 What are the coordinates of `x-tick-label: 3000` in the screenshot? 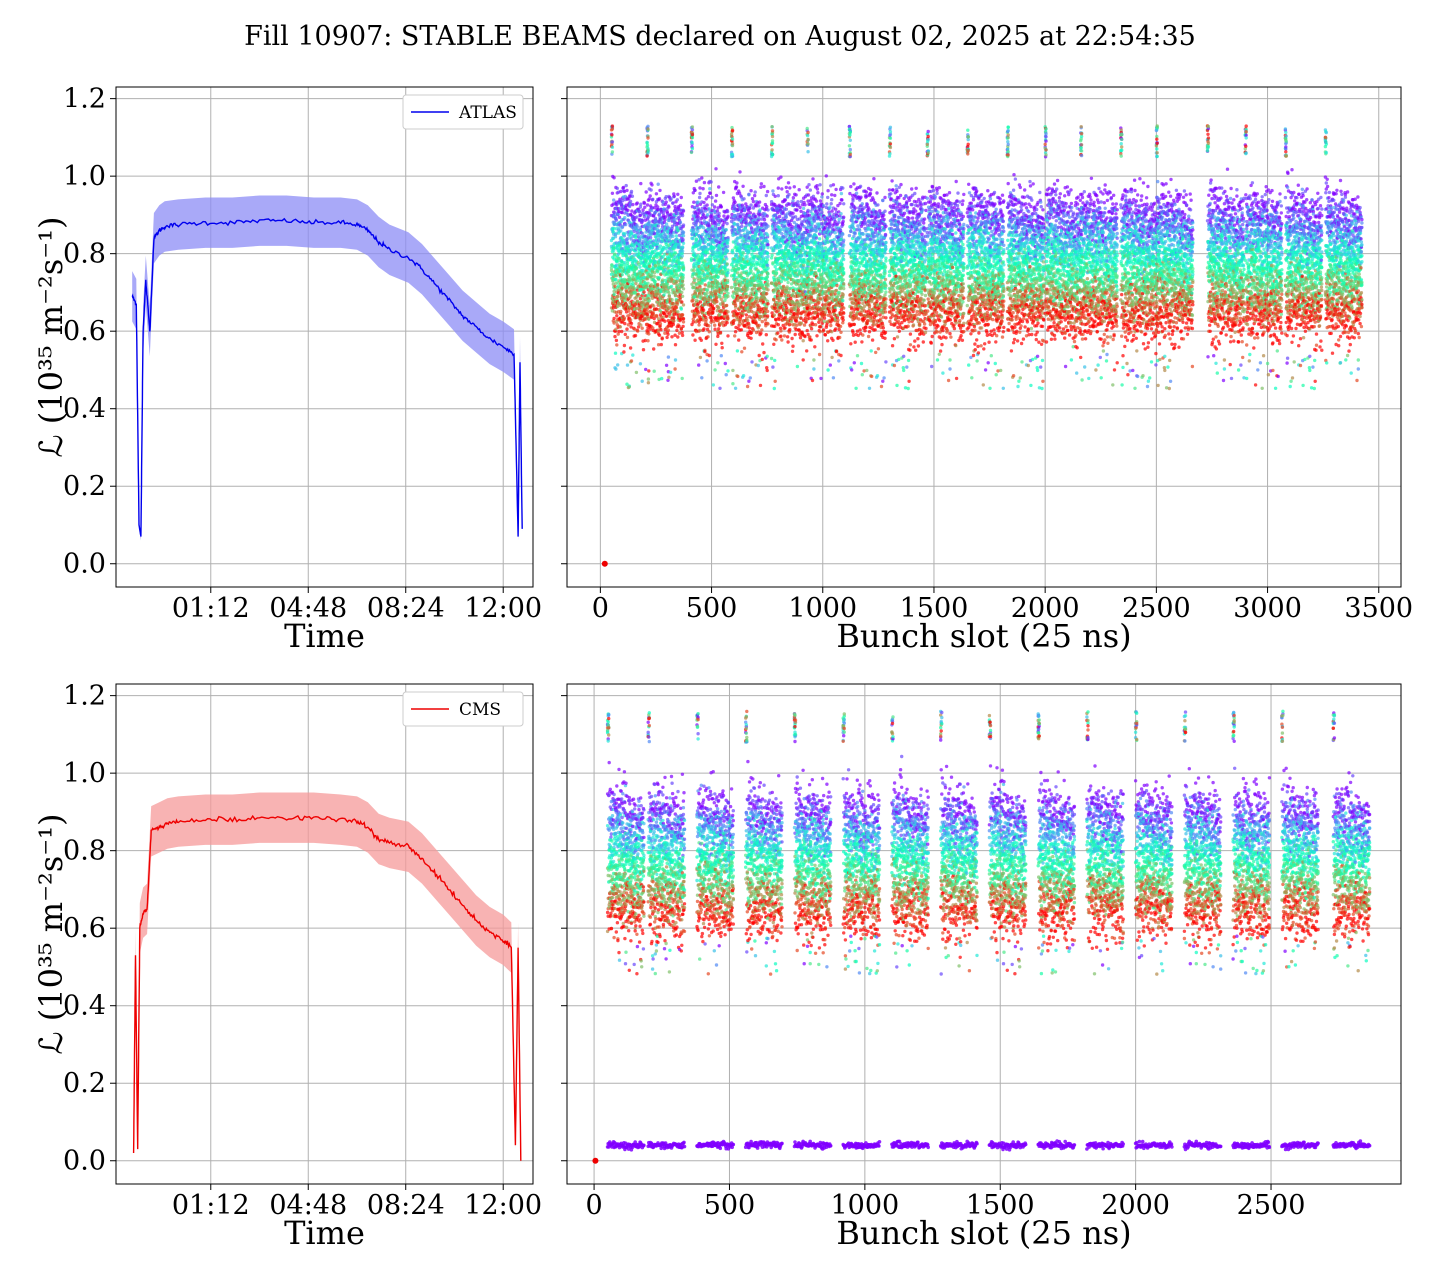 It's located at (1267, 608).